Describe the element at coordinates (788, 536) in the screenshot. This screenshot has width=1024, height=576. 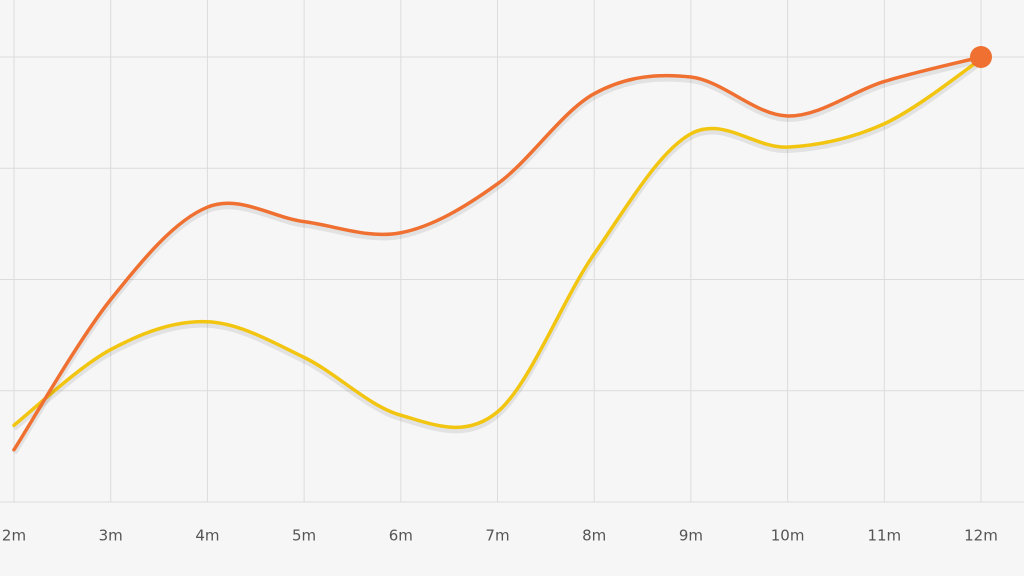
I see `x-tick-label: 10m` at that location.